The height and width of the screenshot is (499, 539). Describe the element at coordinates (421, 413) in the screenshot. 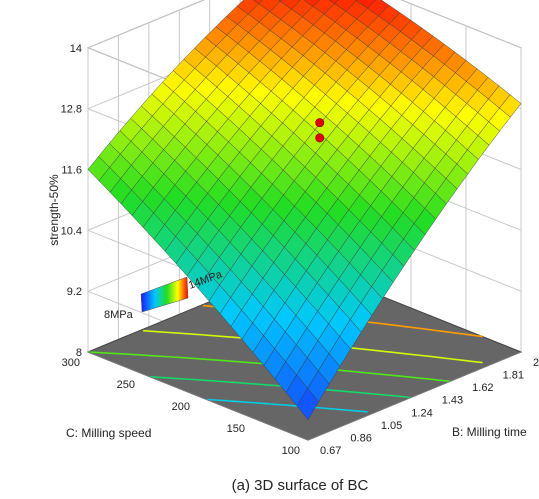

I see `x-tick-label: 1.24` at that location.